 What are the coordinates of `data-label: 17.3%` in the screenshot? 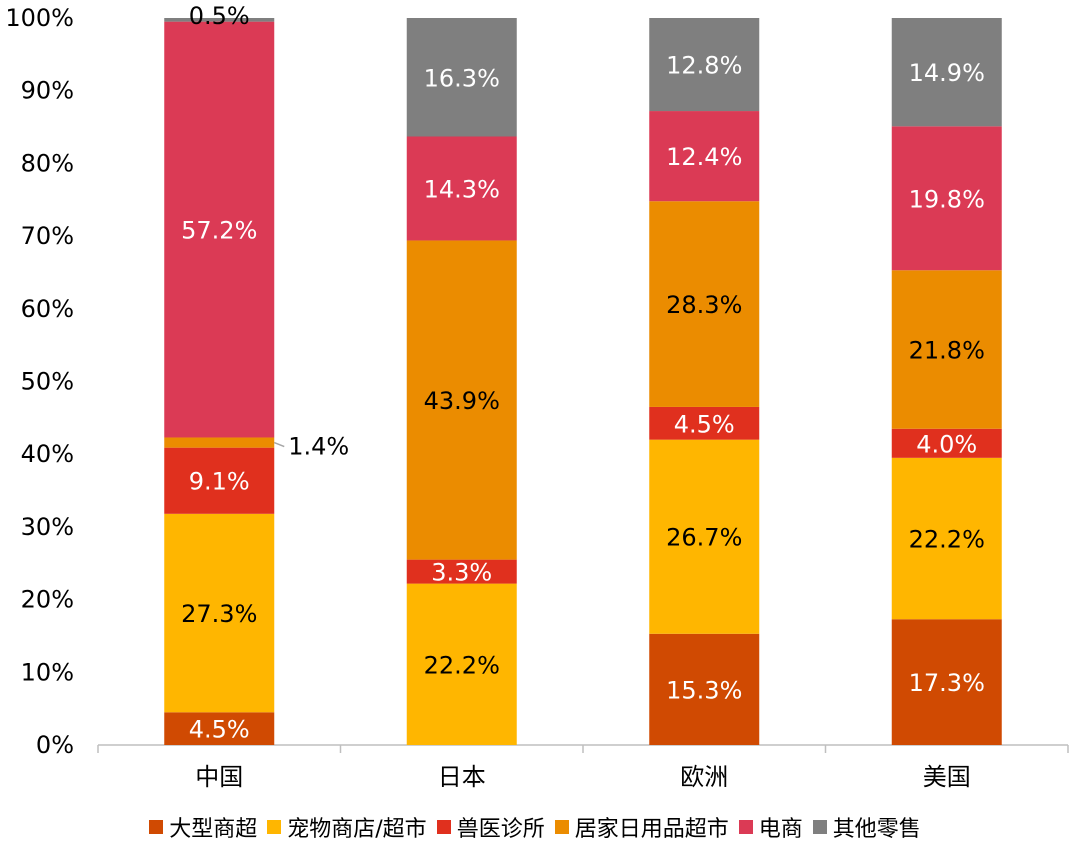 It's located at (947, 683).